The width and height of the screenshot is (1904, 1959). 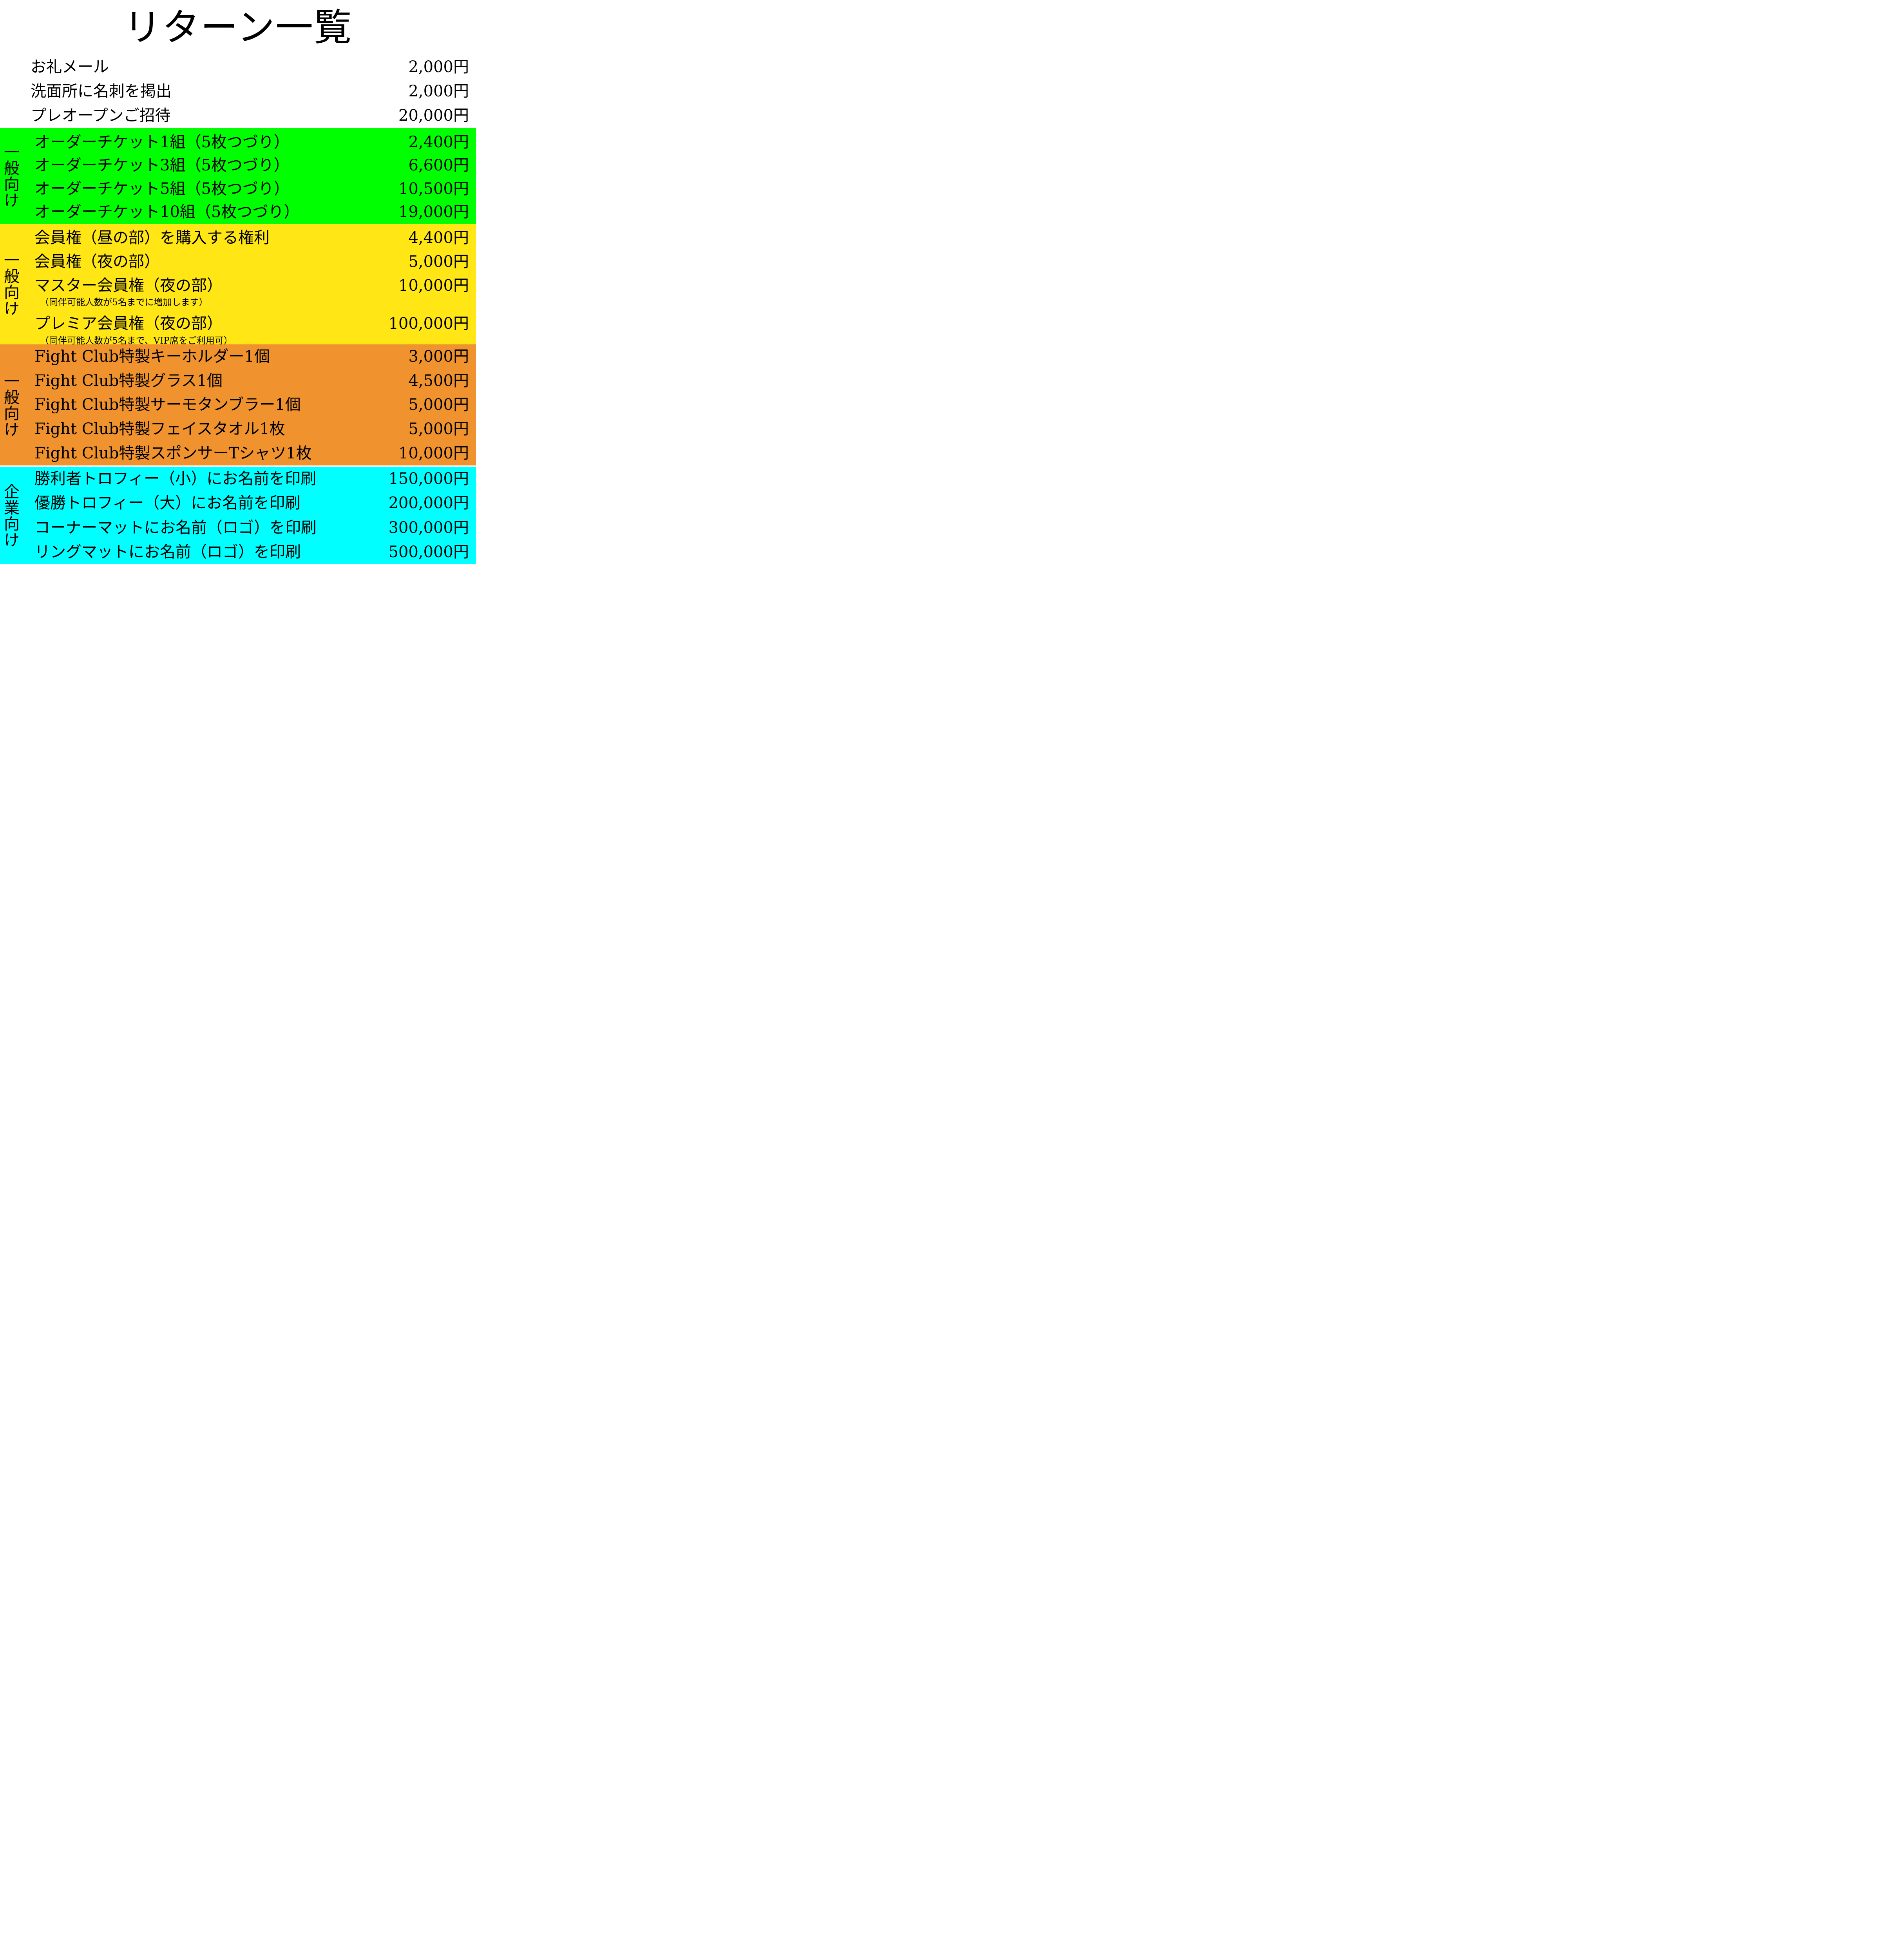 I want to click on price-row: オーダーチケット10組（5枚つづり） 19,000円, so click(x=251, y=212).